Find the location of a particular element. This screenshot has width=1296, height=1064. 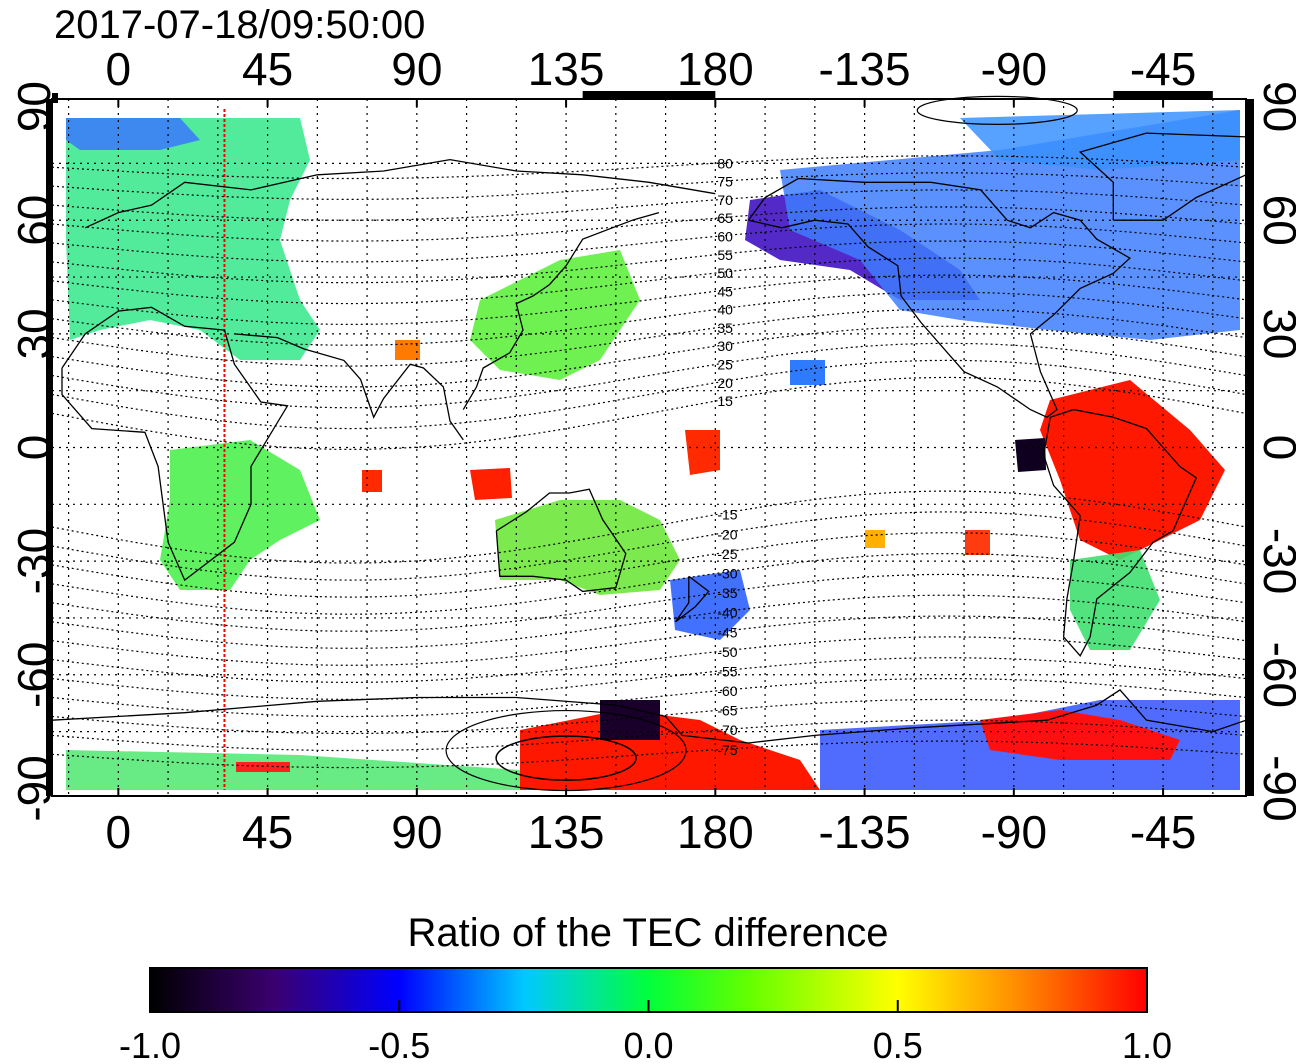

tec-patch-indian-ocean is located at coordinates (372, 481).